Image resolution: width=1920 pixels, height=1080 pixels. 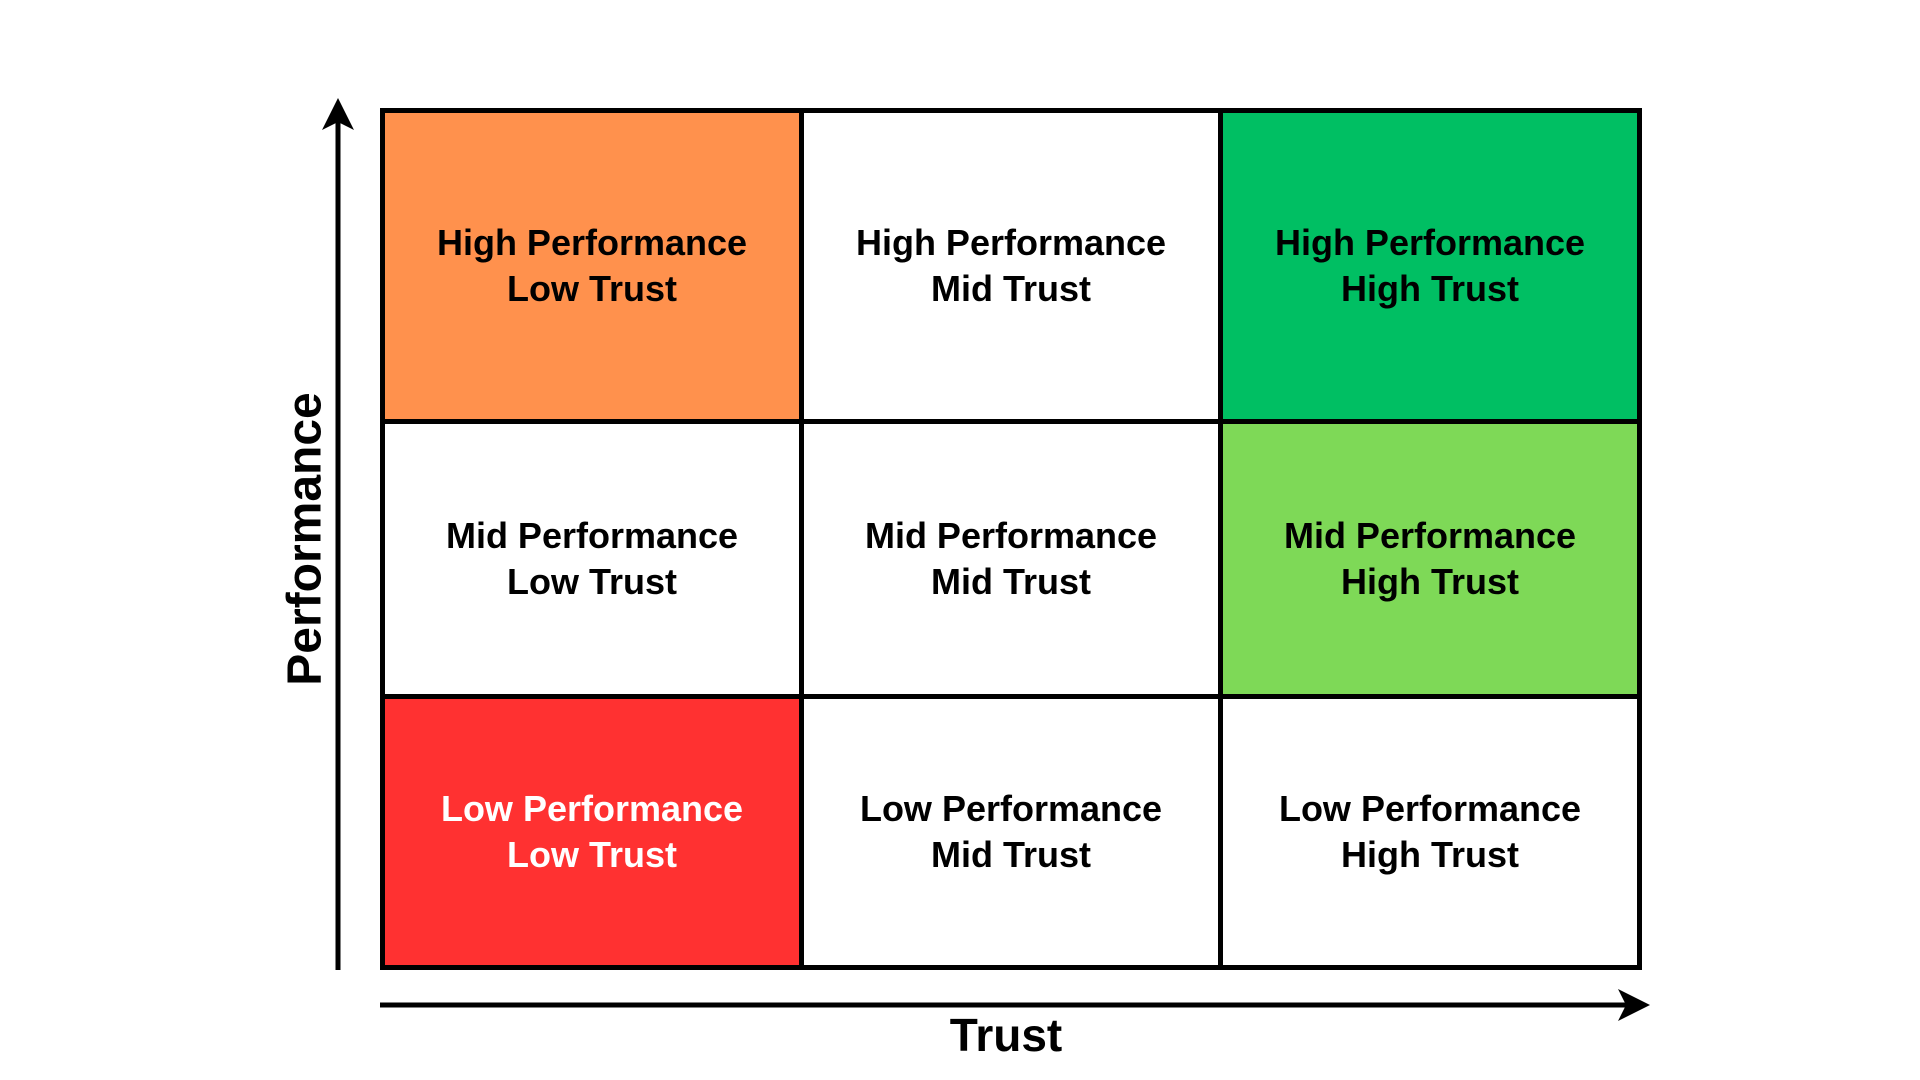 I want to click on x-axis-arrowhead-icon, so click(x=1634, y=1005).